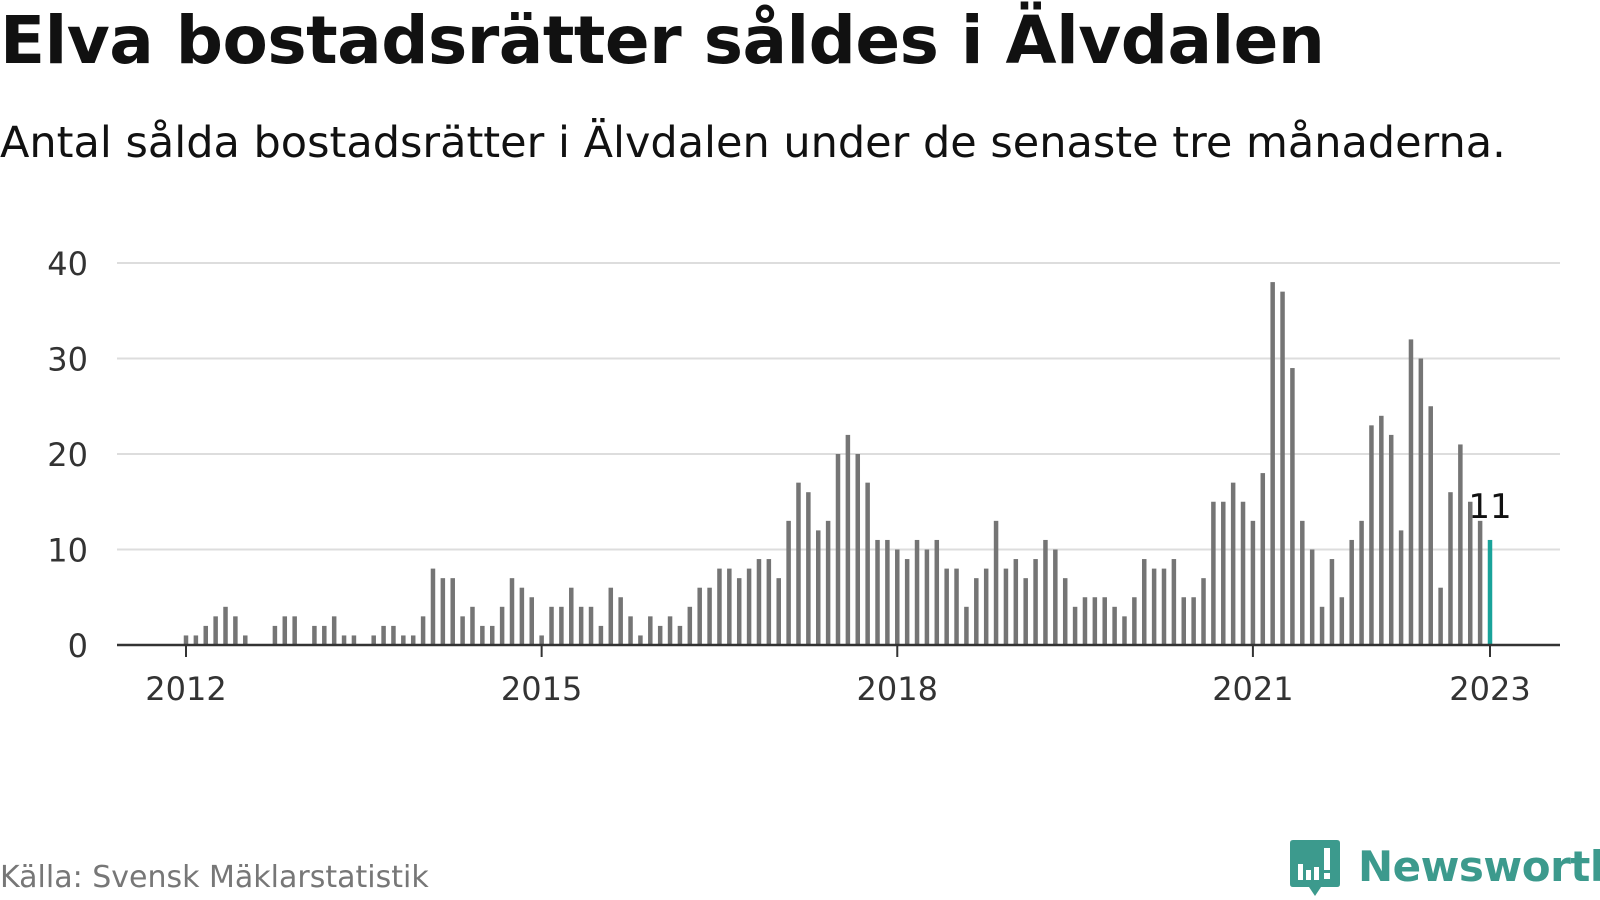 Image resolution: width=1600 pixels, height=900 pixels. Describe the element at coordinates (78, 646) in the screenshot. I see `y-tick-label: 0` at that location.